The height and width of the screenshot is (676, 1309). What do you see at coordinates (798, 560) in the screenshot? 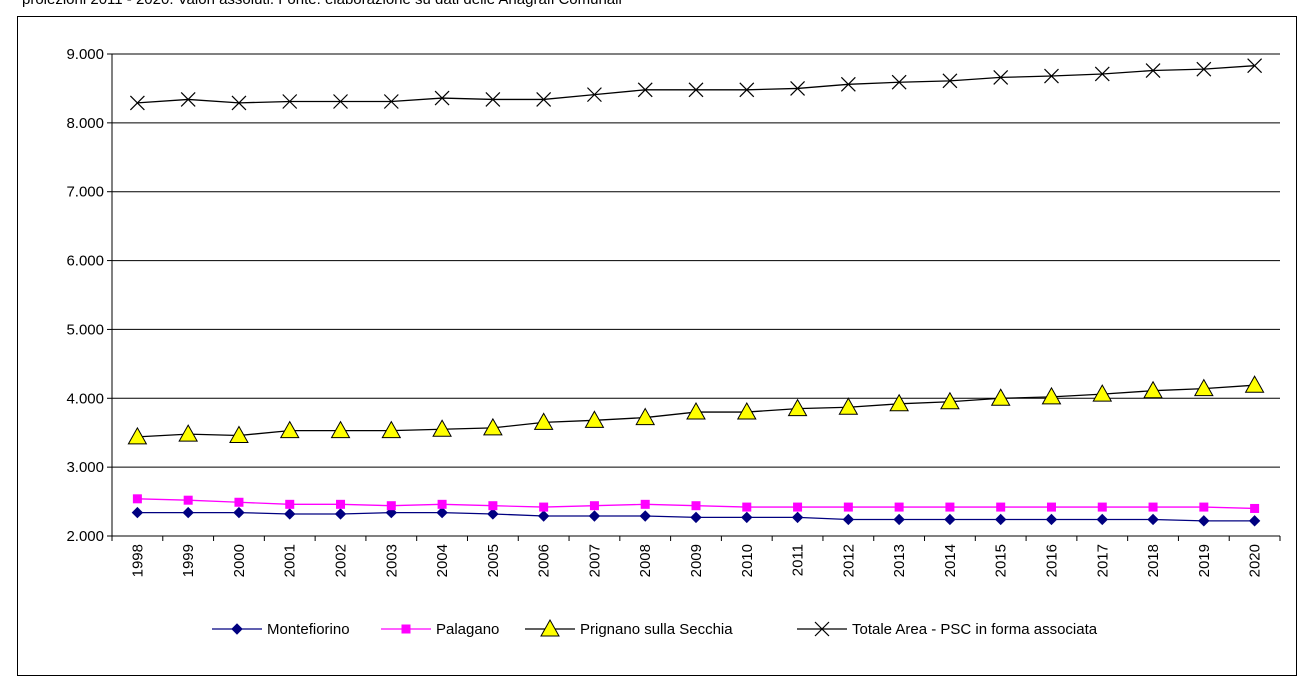
I see `x-tick-label: 2011` at bounding box center [798, 560].